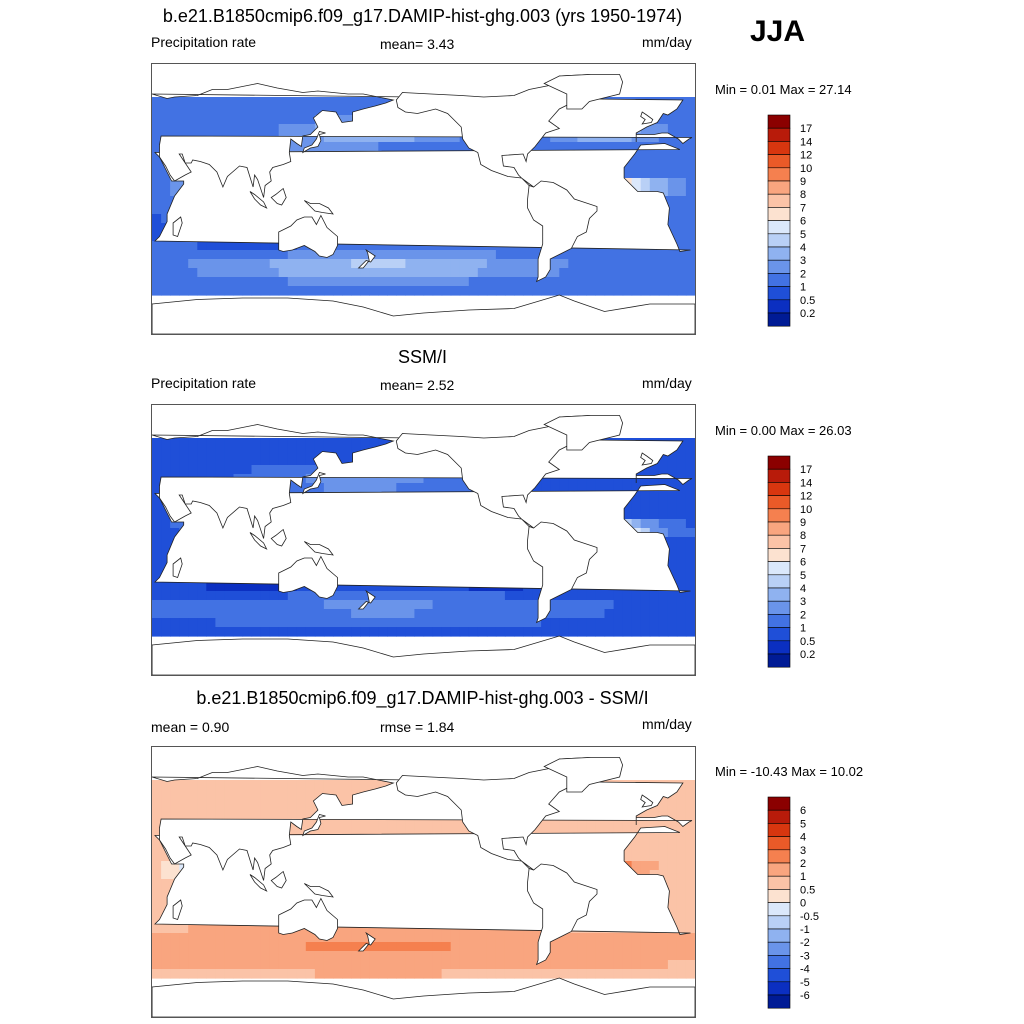 The image size is (1024, 1024). I want to click on panel-1-mean-label: mean= 3.43, so click(417, 44).